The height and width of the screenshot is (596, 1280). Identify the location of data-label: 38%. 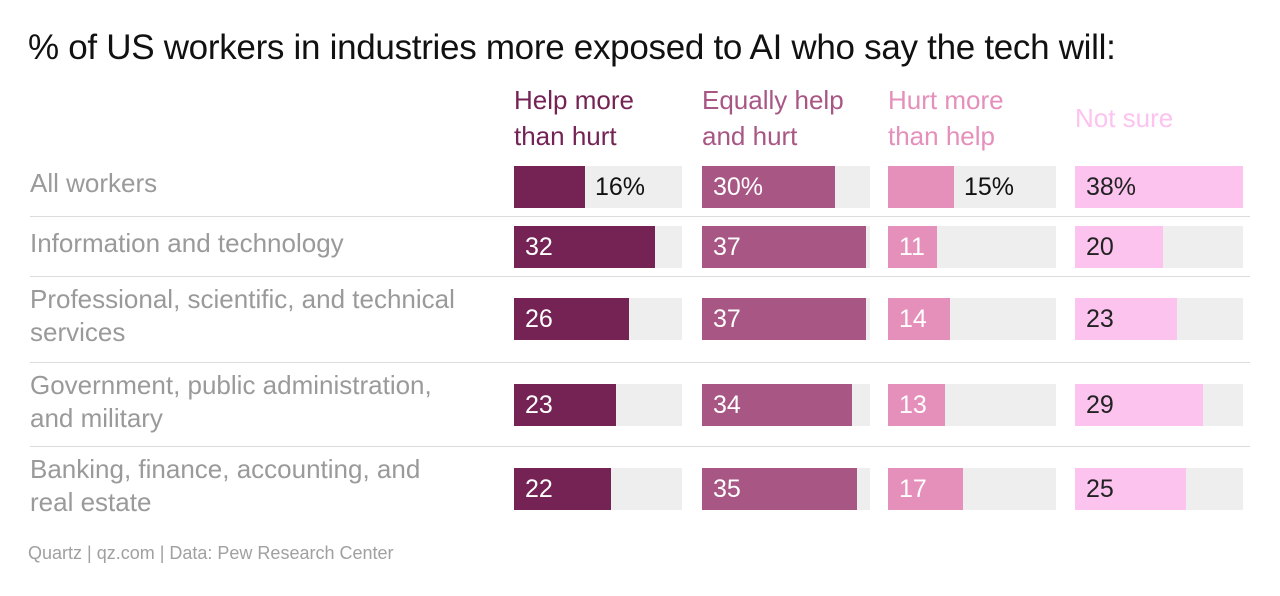
(1111, 187).